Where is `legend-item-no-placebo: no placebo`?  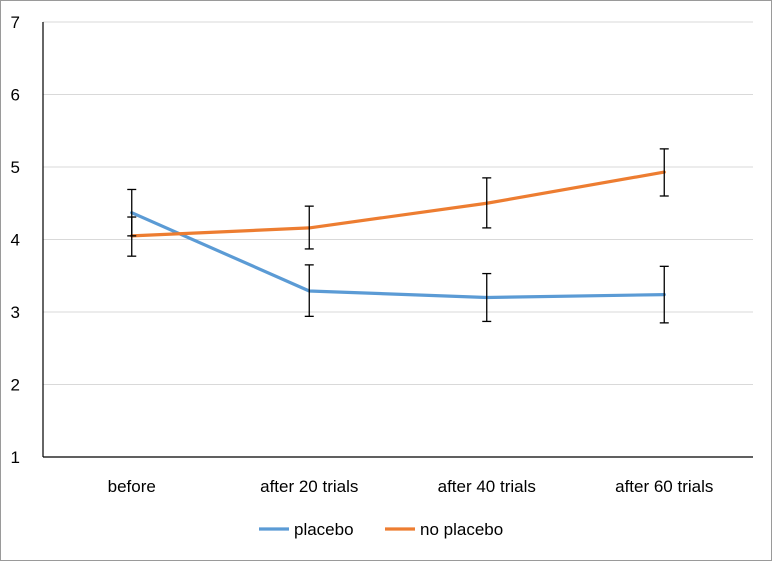 legend-item-no-placebo: no placebo is located at coordinates (444, 529).